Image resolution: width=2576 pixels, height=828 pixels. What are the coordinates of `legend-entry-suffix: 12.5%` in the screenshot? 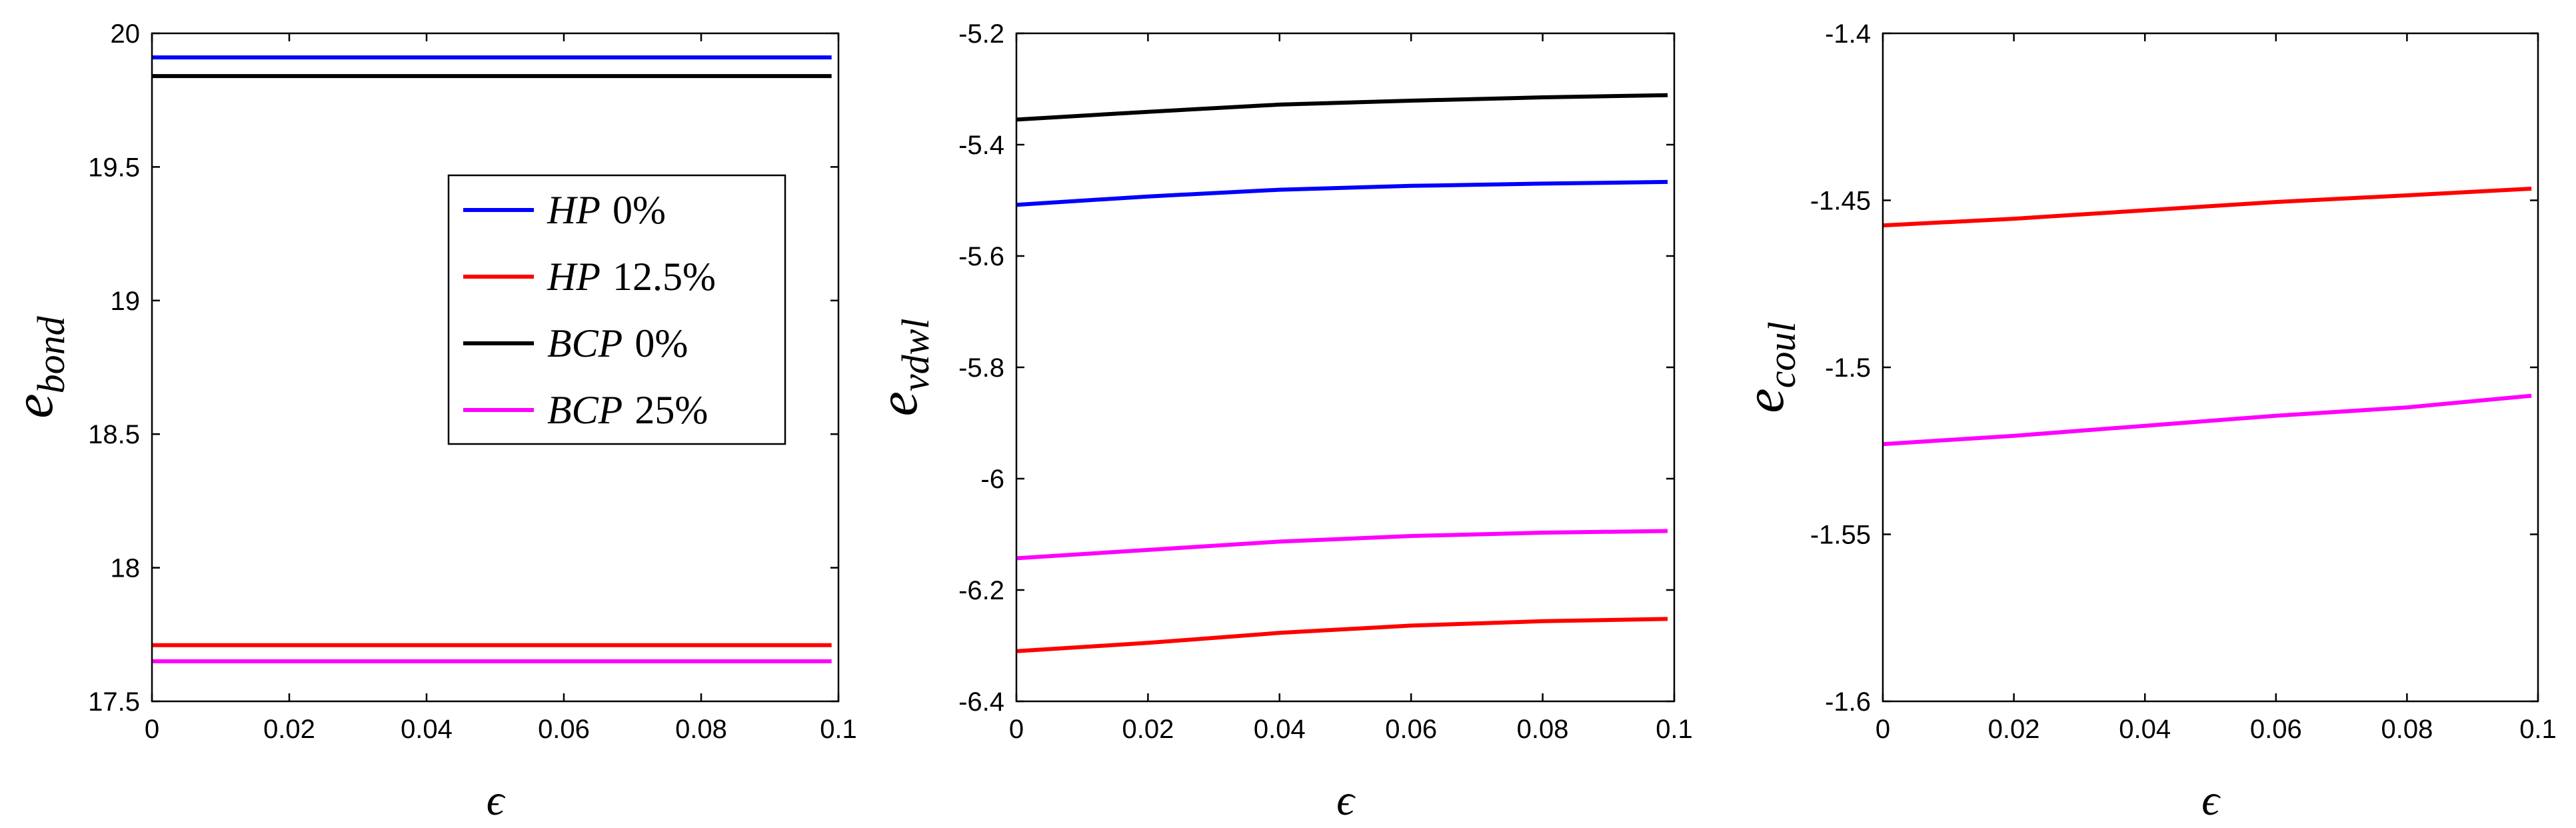 It's located at (665, 277).